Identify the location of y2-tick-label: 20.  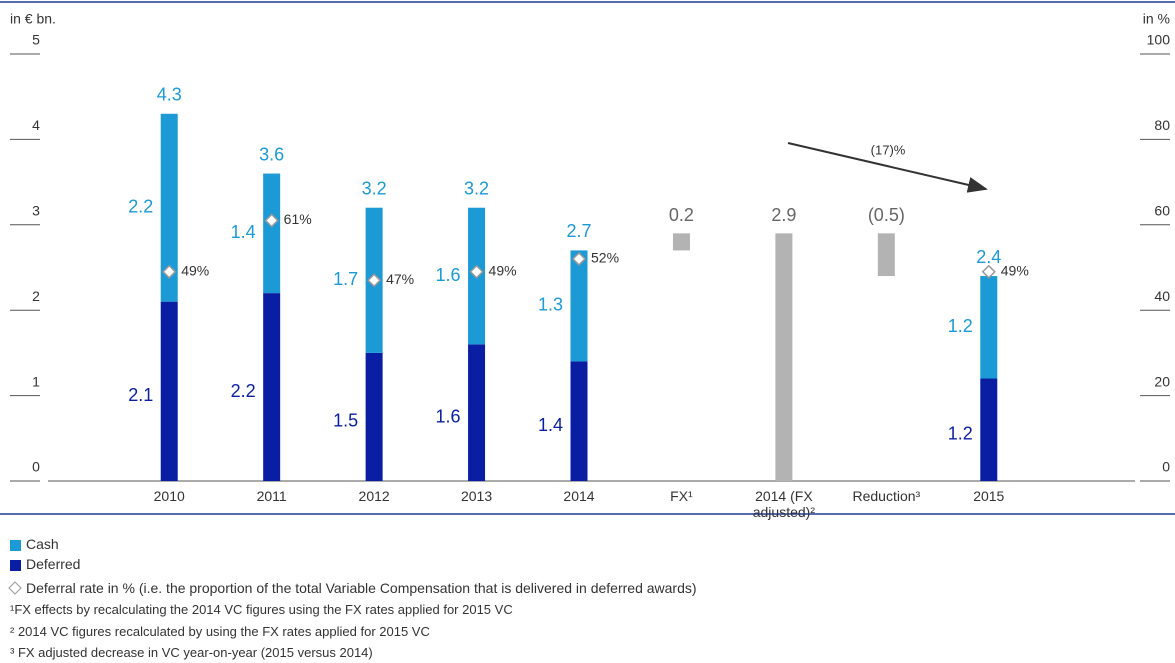
(1162, 381).